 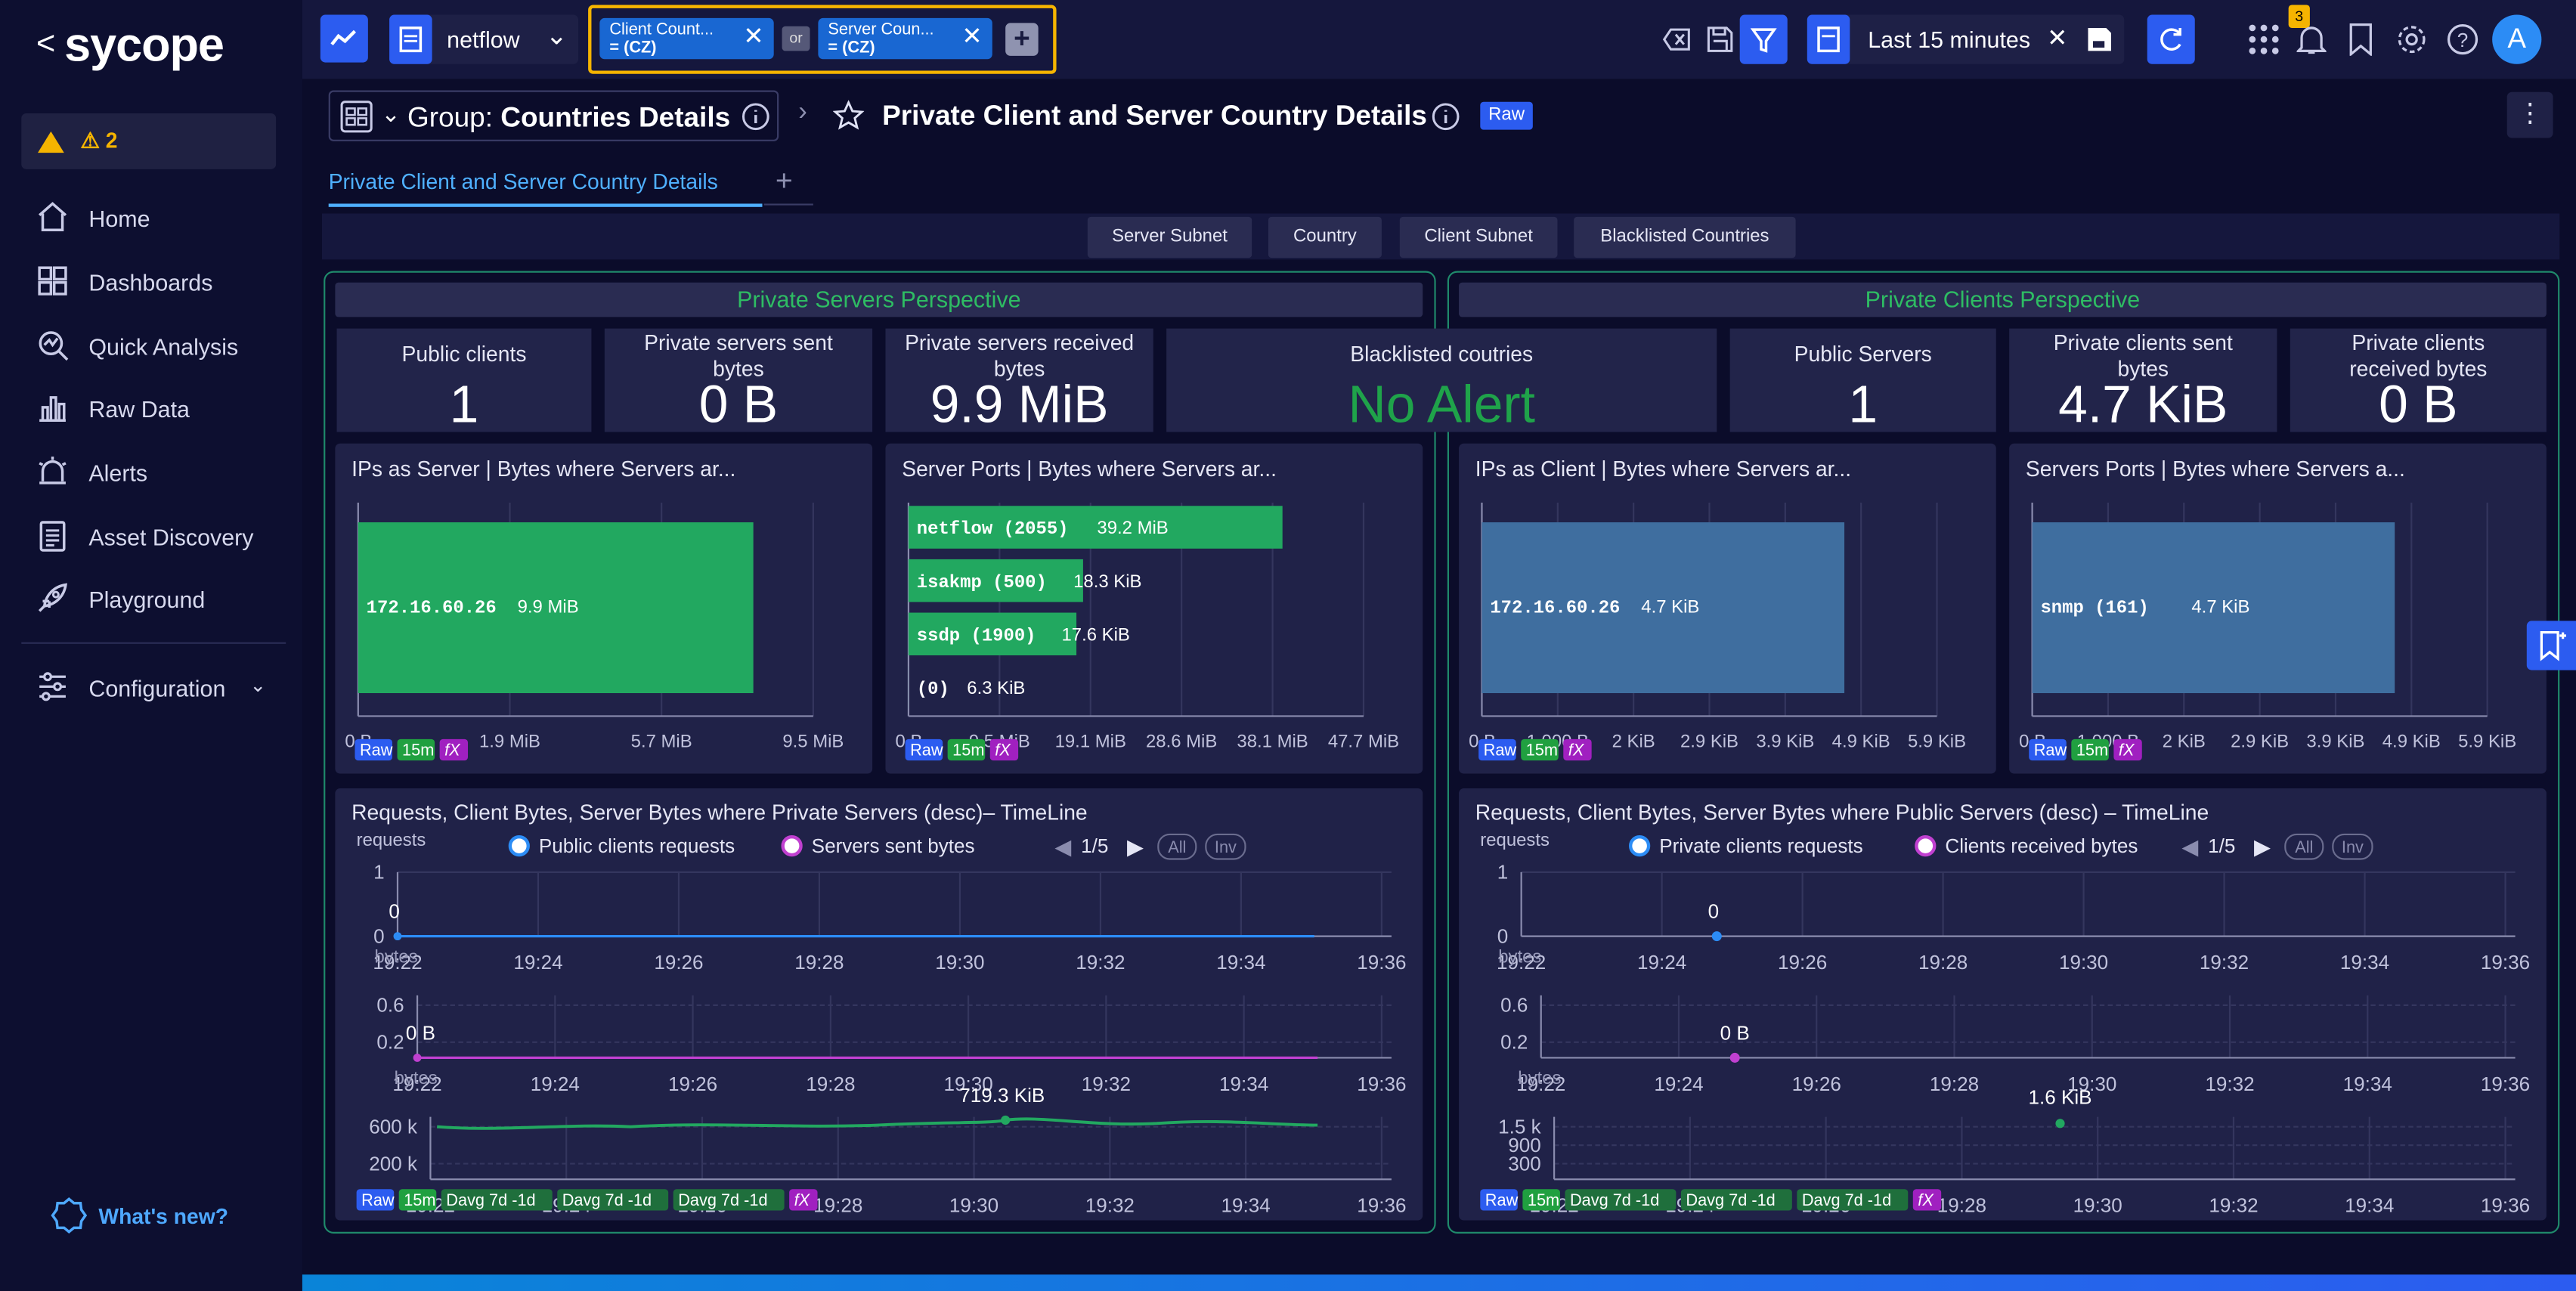 What do you see at coordinates (1685, 238) in the screenshot?
I see `subtab-blacklisted-countries: Blacklisted Countries` at bounding box center [1685, 238].